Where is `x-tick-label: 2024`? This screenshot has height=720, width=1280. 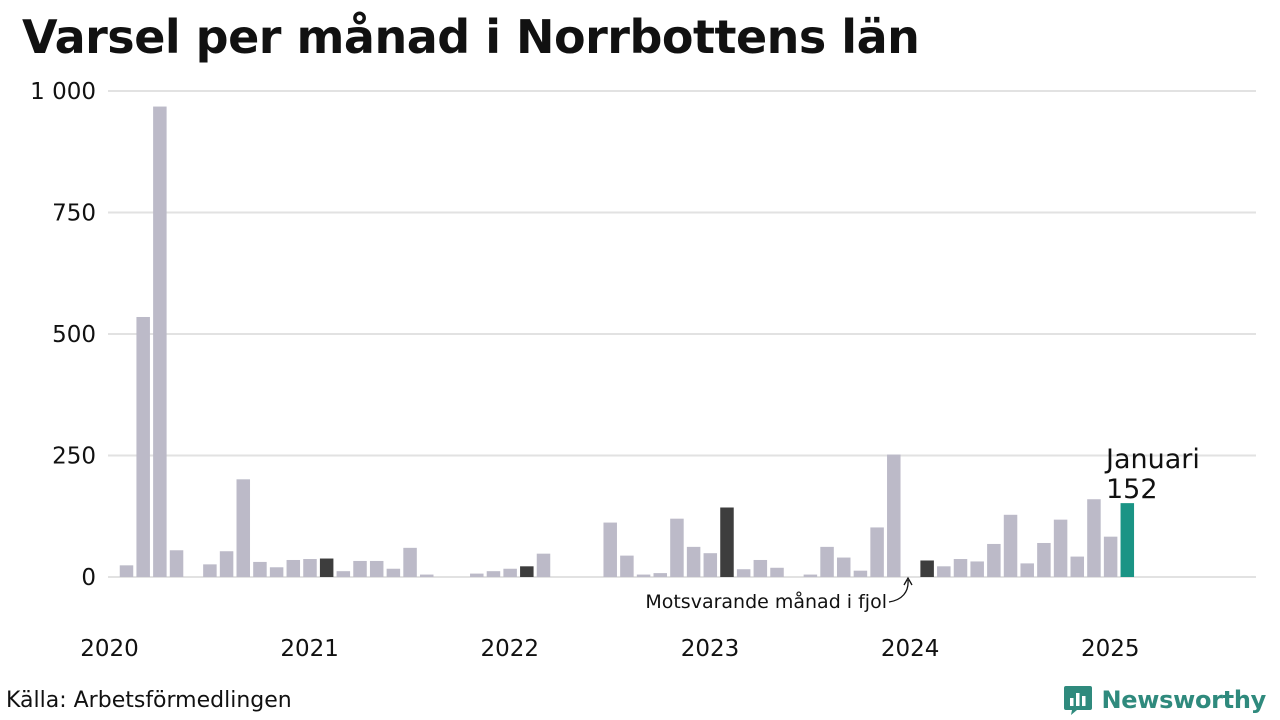 x-tick-label: 2024 is located at coordinates (910, 649).